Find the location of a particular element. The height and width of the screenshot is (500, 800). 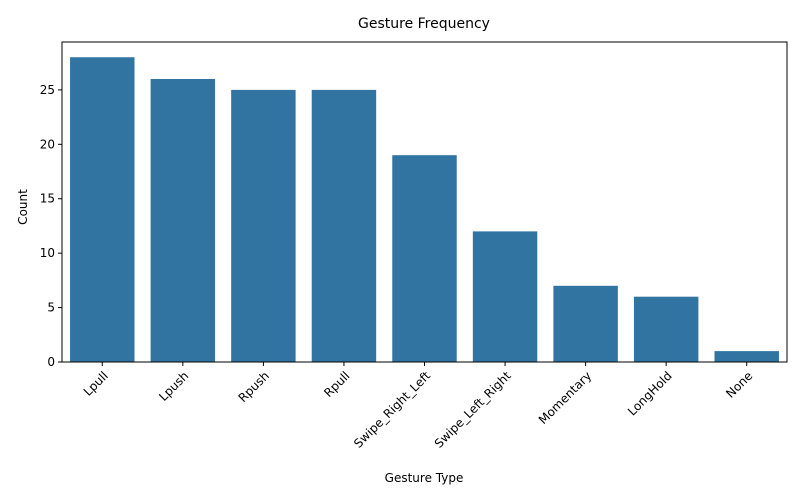

y-tick-label: 5 is located at coordinates (51, 308).